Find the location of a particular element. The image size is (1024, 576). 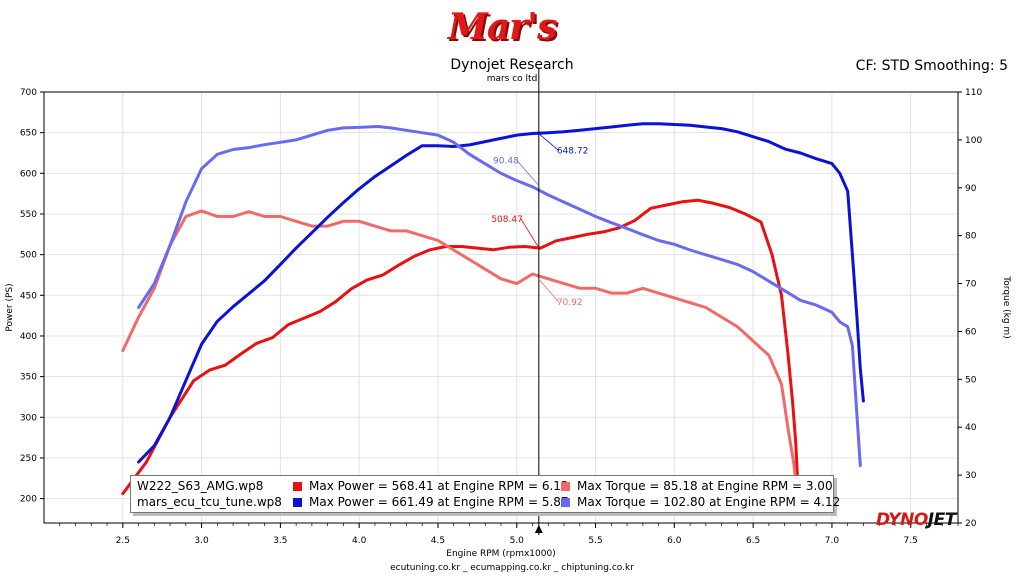

y-left-tick-label: 600 is located at coordinates (28, 174).